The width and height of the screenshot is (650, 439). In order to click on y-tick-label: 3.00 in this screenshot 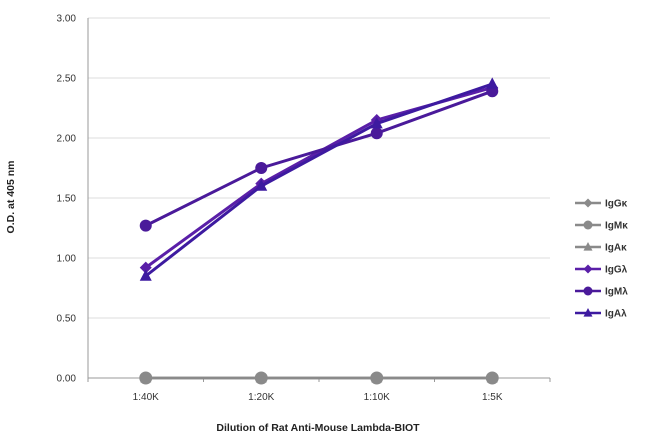, I will do `click(67, 19)`.